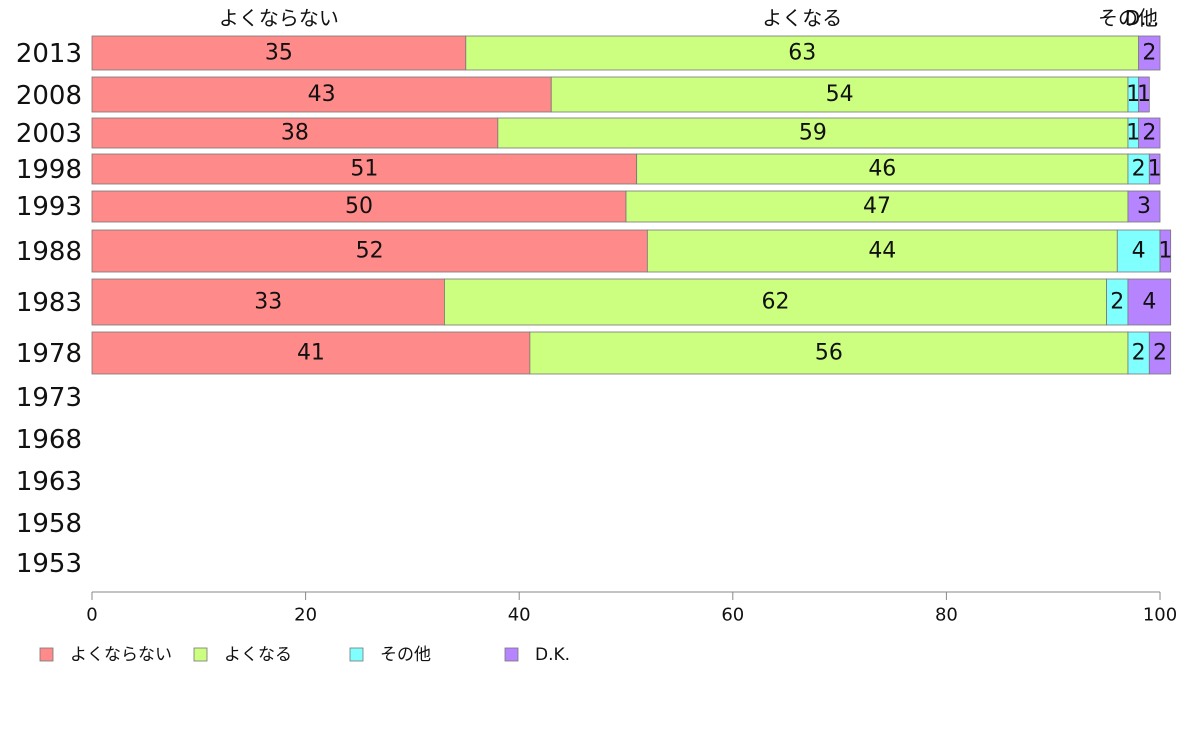 The height and width of the screenshot is (736, 1188). I want to click on y-tick-label-1978: 1978, so click(49, 354).